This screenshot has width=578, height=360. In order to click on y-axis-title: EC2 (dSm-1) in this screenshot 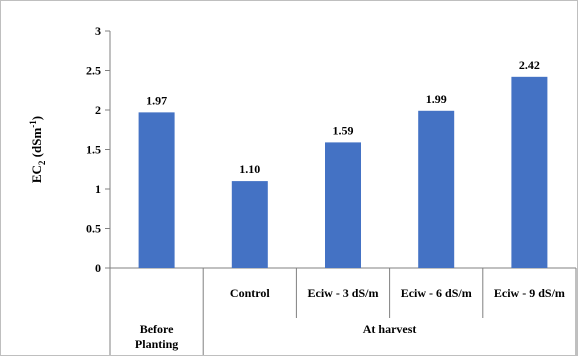, I will do `click(37, 149)`.